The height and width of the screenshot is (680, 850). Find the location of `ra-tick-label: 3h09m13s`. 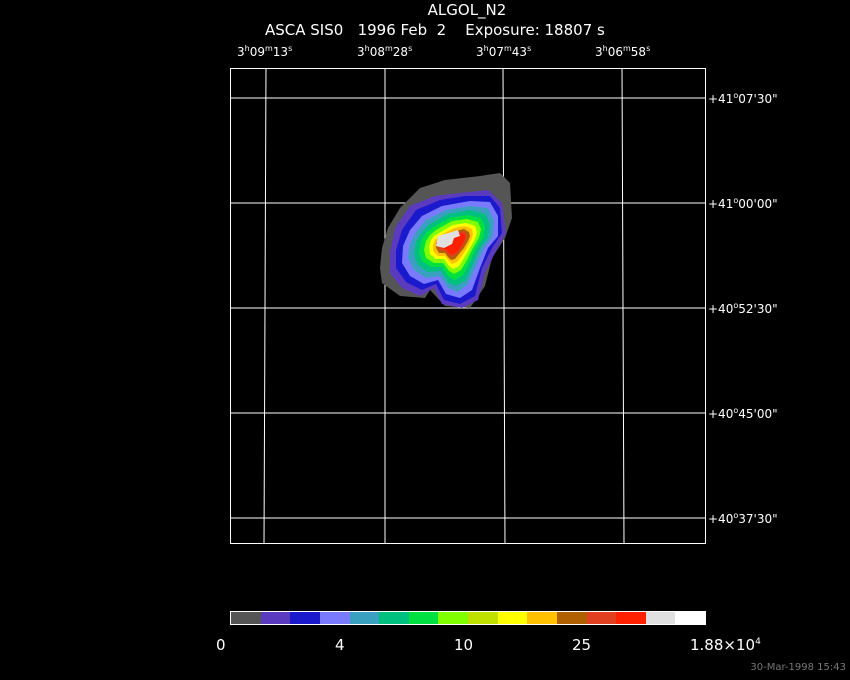

ra-tick-label: 3h09m13s is located at coordinates (265, 51).